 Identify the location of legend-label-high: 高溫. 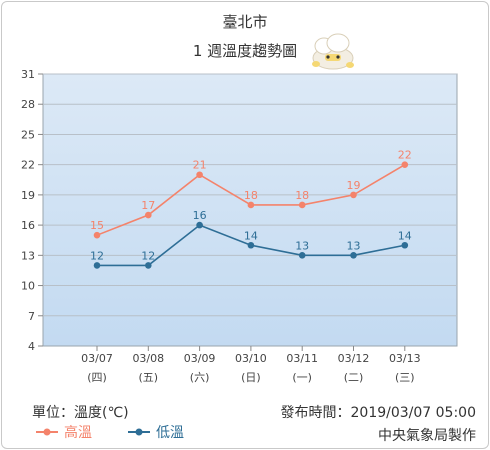
(78, 433).